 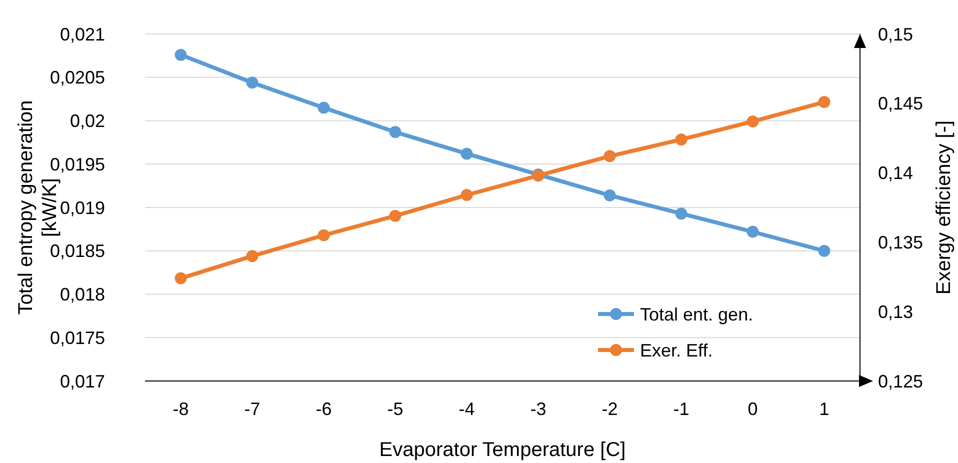 I want to click on y-tick-label: 0,018, so click(x=82, y=294).